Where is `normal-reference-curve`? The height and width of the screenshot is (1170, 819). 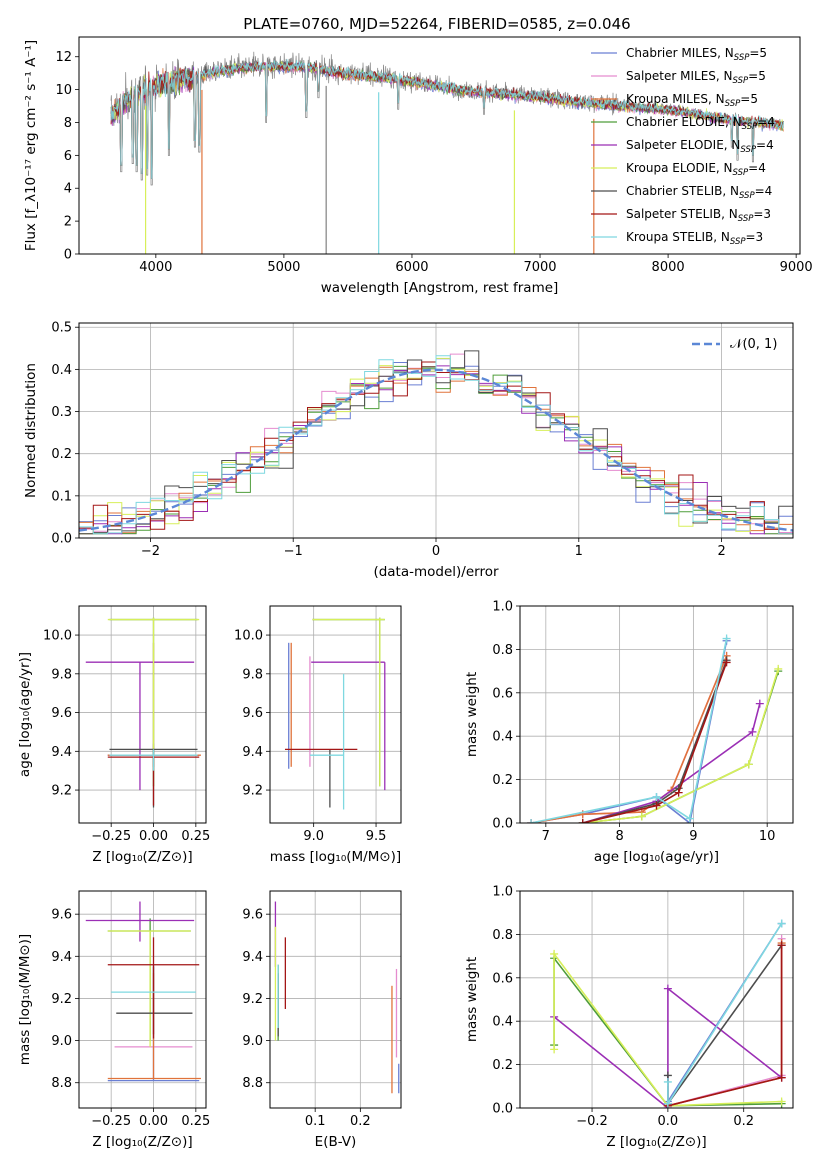 normal-reference-curve is located at coordinates (436, 450).